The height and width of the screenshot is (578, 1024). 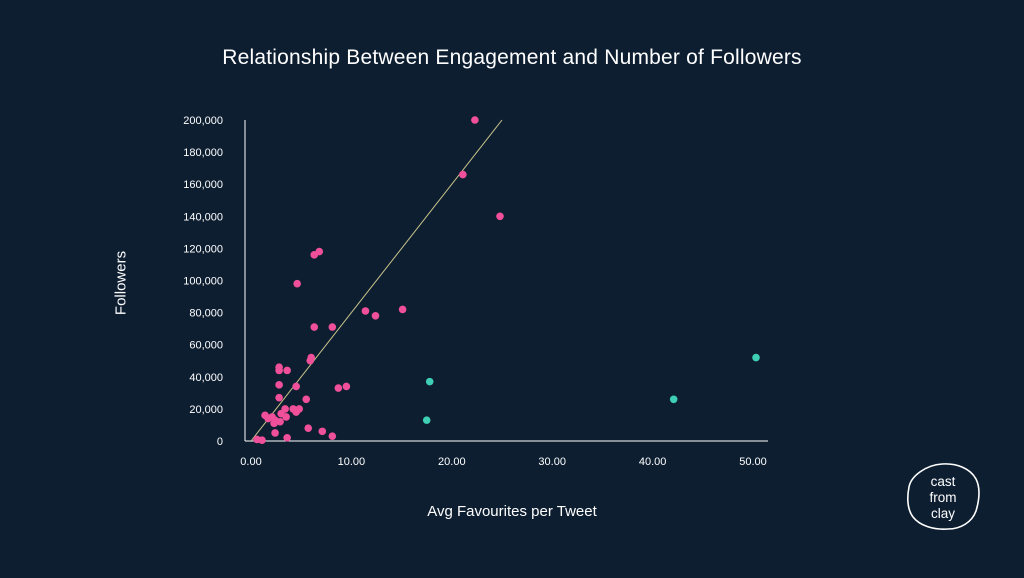 What do you see at coordinates (206, 314) in the screenshot?
I see `y-tick-label: 80,000` at bounding box center [206, 314].